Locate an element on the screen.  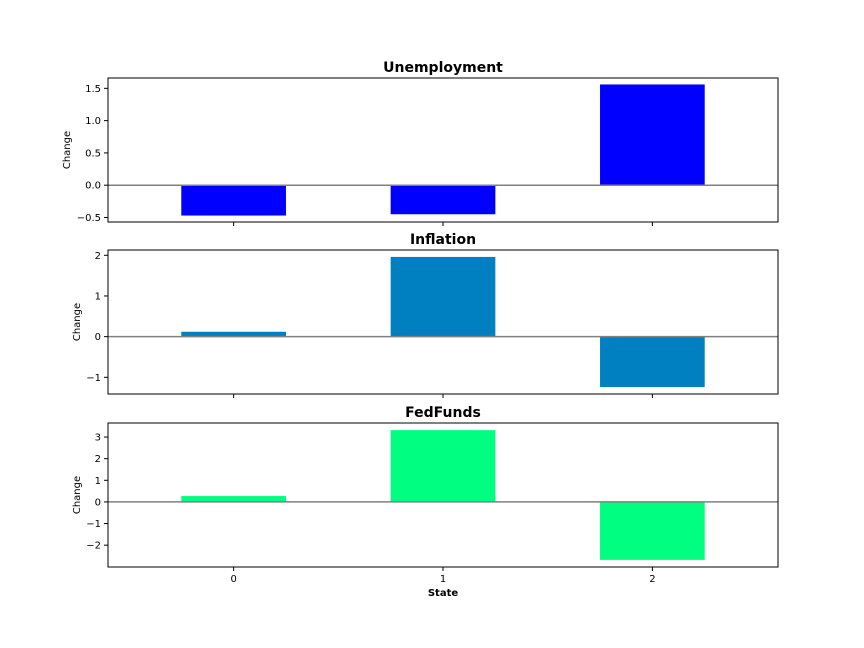
panel-2-ytick-label-4: 2 is located at coordinates (98, 459).